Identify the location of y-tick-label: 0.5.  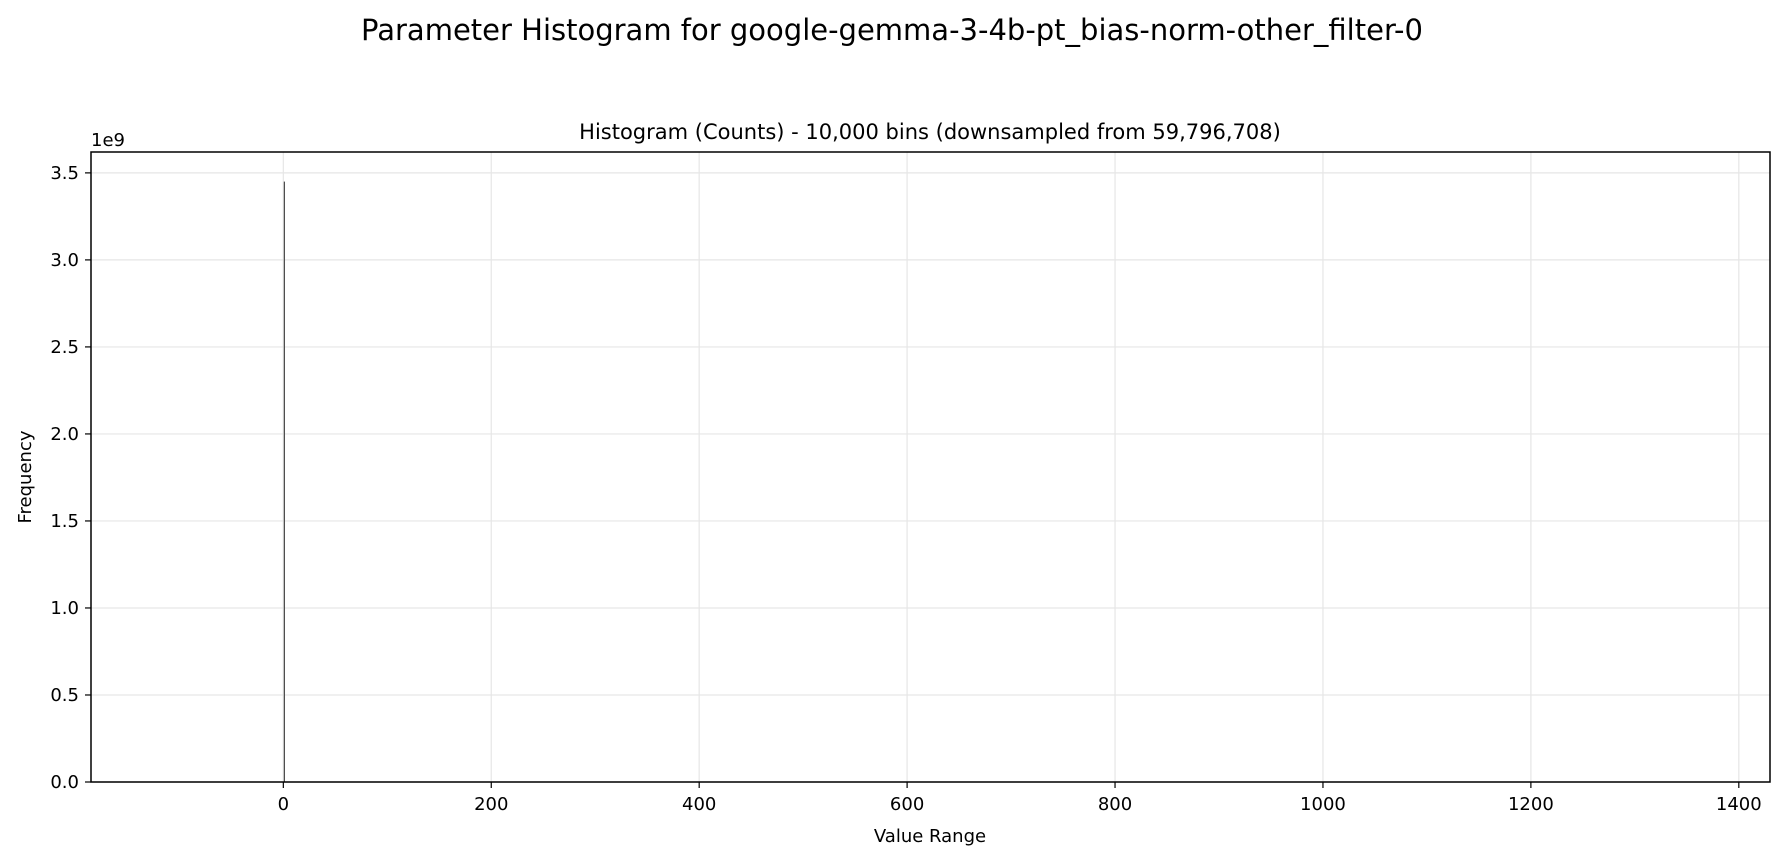
(64, 695).